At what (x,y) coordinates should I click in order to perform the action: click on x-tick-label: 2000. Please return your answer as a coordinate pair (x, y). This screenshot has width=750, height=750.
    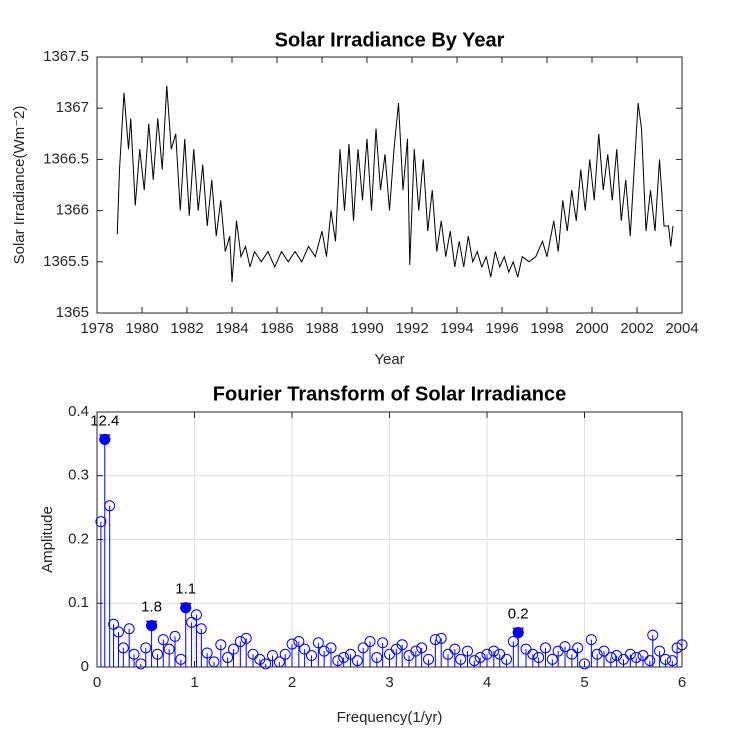
    Looking at the image, I should click on (591, 328).